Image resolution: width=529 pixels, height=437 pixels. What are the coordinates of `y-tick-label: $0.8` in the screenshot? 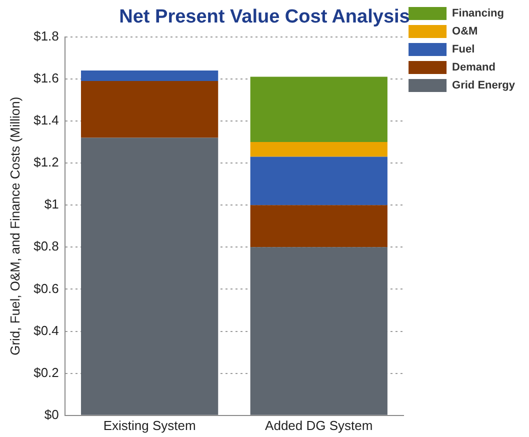 It's located at (46, 246).